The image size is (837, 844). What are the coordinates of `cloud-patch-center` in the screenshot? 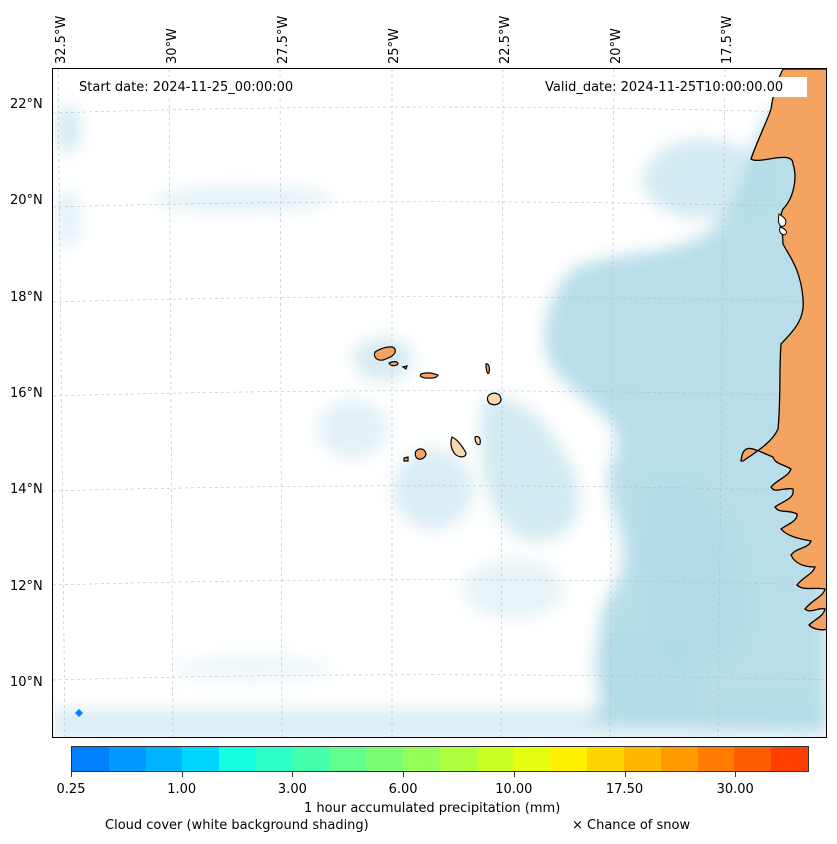 It's located at (353, 429).